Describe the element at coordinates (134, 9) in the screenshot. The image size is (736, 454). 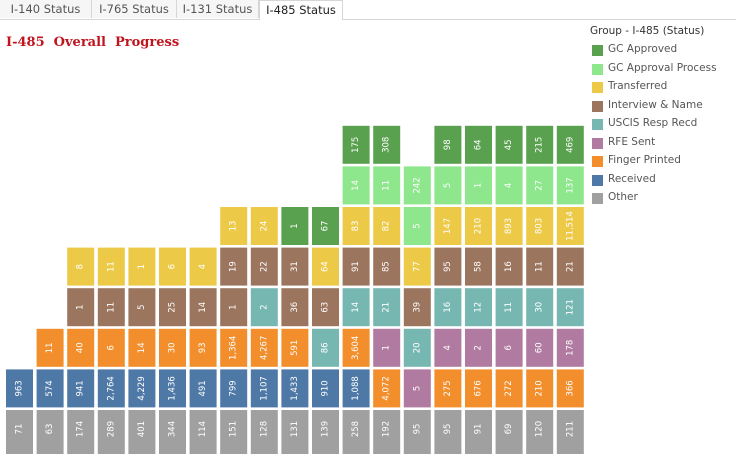
I see `tab-i765-status: I-765 Status` at that location.